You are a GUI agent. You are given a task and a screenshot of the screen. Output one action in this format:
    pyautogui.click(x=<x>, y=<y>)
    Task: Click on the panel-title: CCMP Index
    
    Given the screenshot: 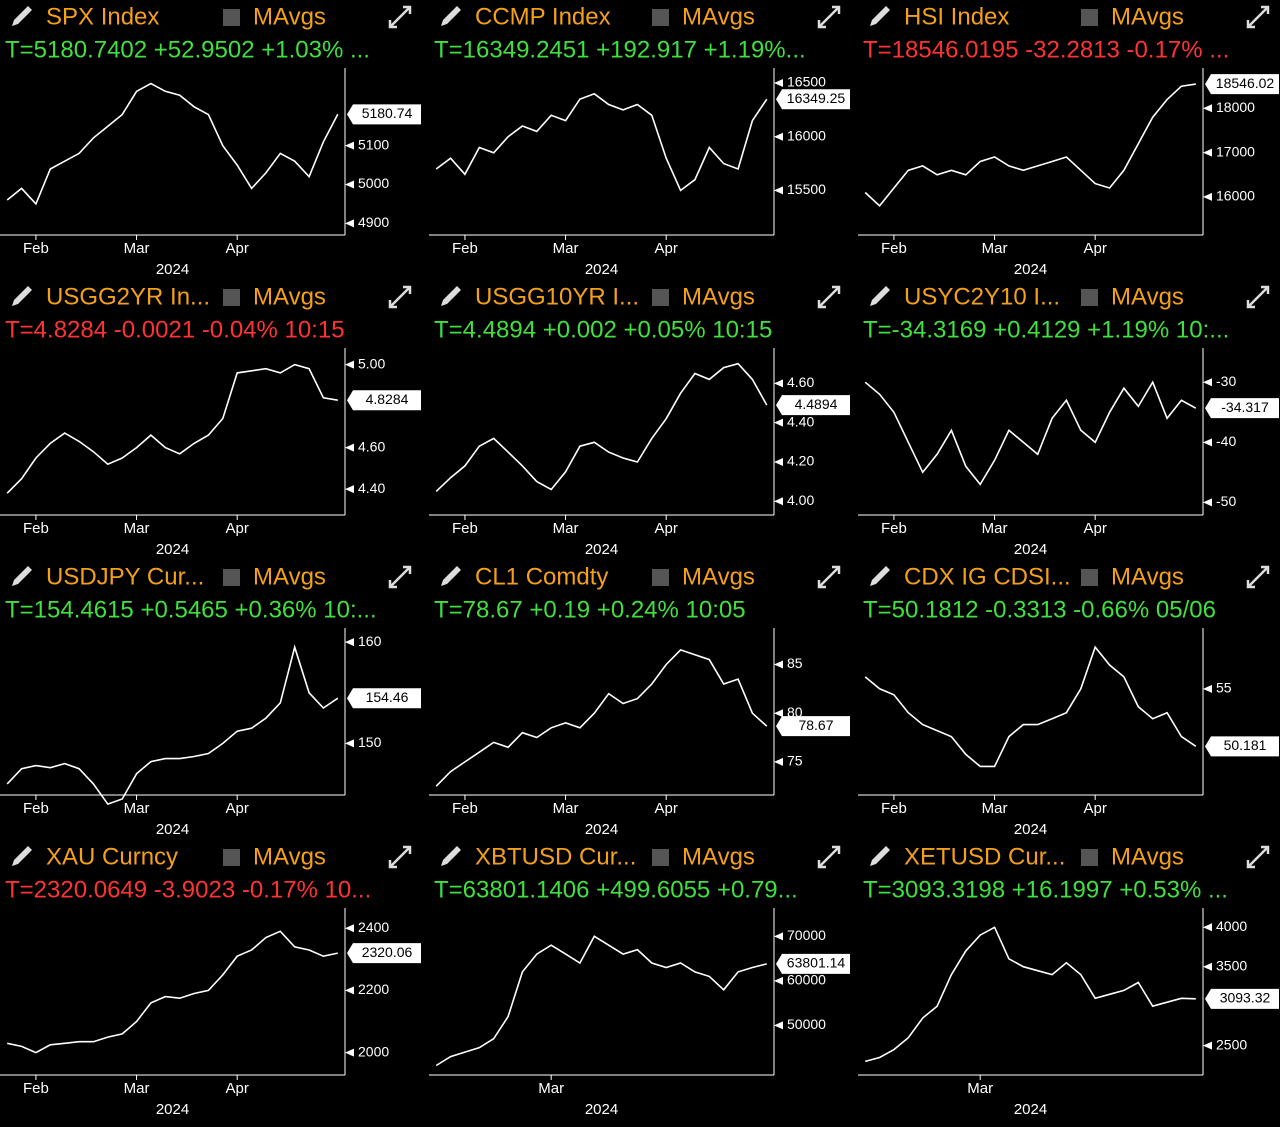 What is the action you would take?
    pyautogui.click(x=543, y=16)
    